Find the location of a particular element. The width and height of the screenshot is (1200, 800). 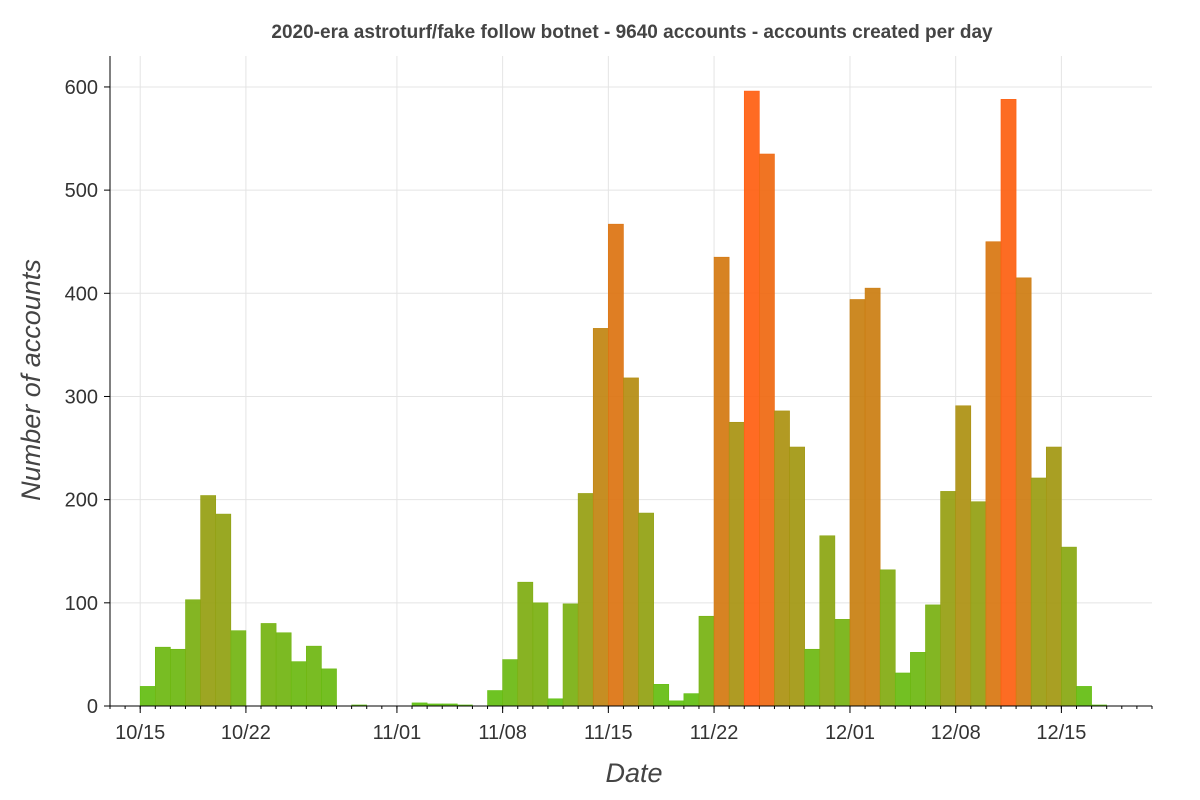

x-tick-label: 10/22 is located at coordinates (246, 733).